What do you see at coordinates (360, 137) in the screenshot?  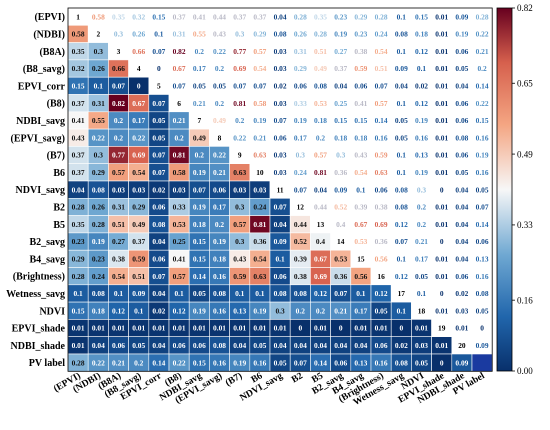 I see `cell-value: 0.18` at bounding box center [360, 137].